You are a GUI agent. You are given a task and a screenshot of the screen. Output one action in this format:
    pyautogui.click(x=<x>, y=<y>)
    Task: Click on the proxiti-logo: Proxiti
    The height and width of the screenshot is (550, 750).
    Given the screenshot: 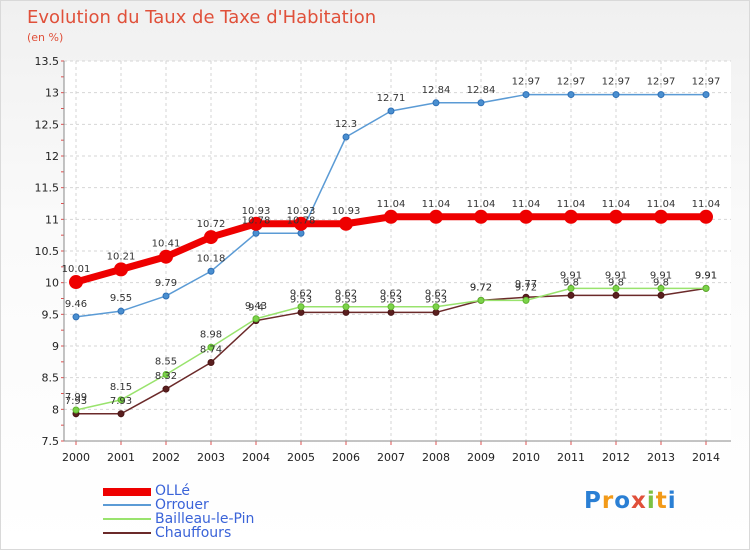 What is the action you would take?
    pyautogui.click(x=630, y=501)
    